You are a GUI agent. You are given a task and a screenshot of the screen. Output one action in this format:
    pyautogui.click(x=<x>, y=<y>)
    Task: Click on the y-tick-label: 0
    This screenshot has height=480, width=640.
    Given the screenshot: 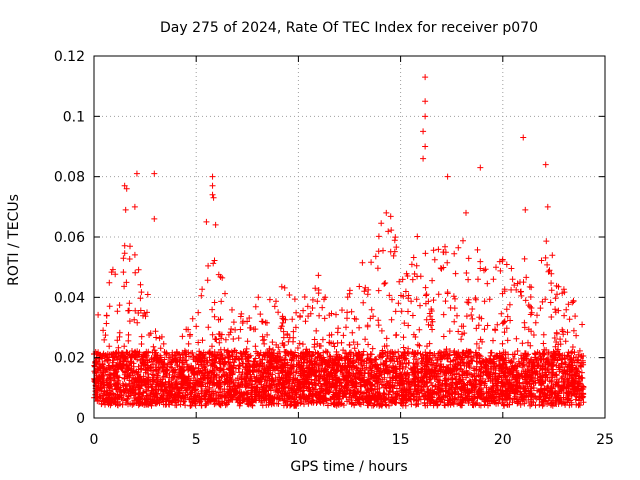 What is the action you would take?
    pyautogui.click(x=80, y=419)
    